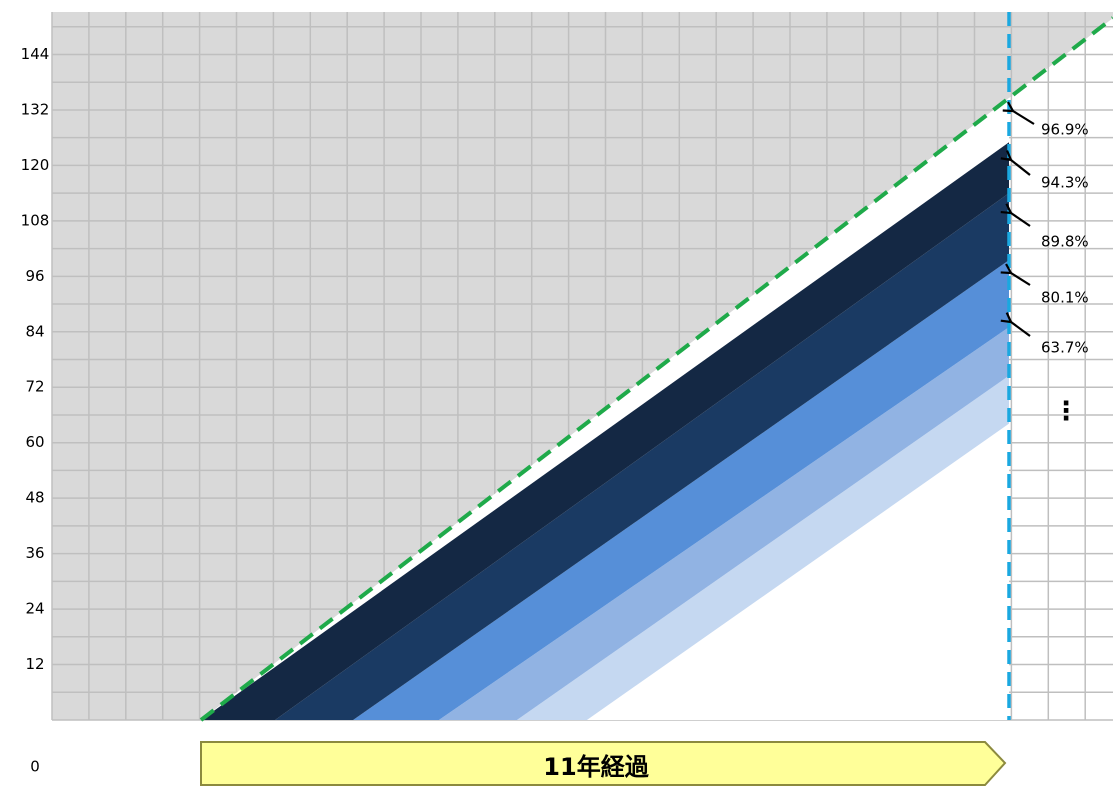  I want to click on y-tick-label: 108, so click(35, 220).